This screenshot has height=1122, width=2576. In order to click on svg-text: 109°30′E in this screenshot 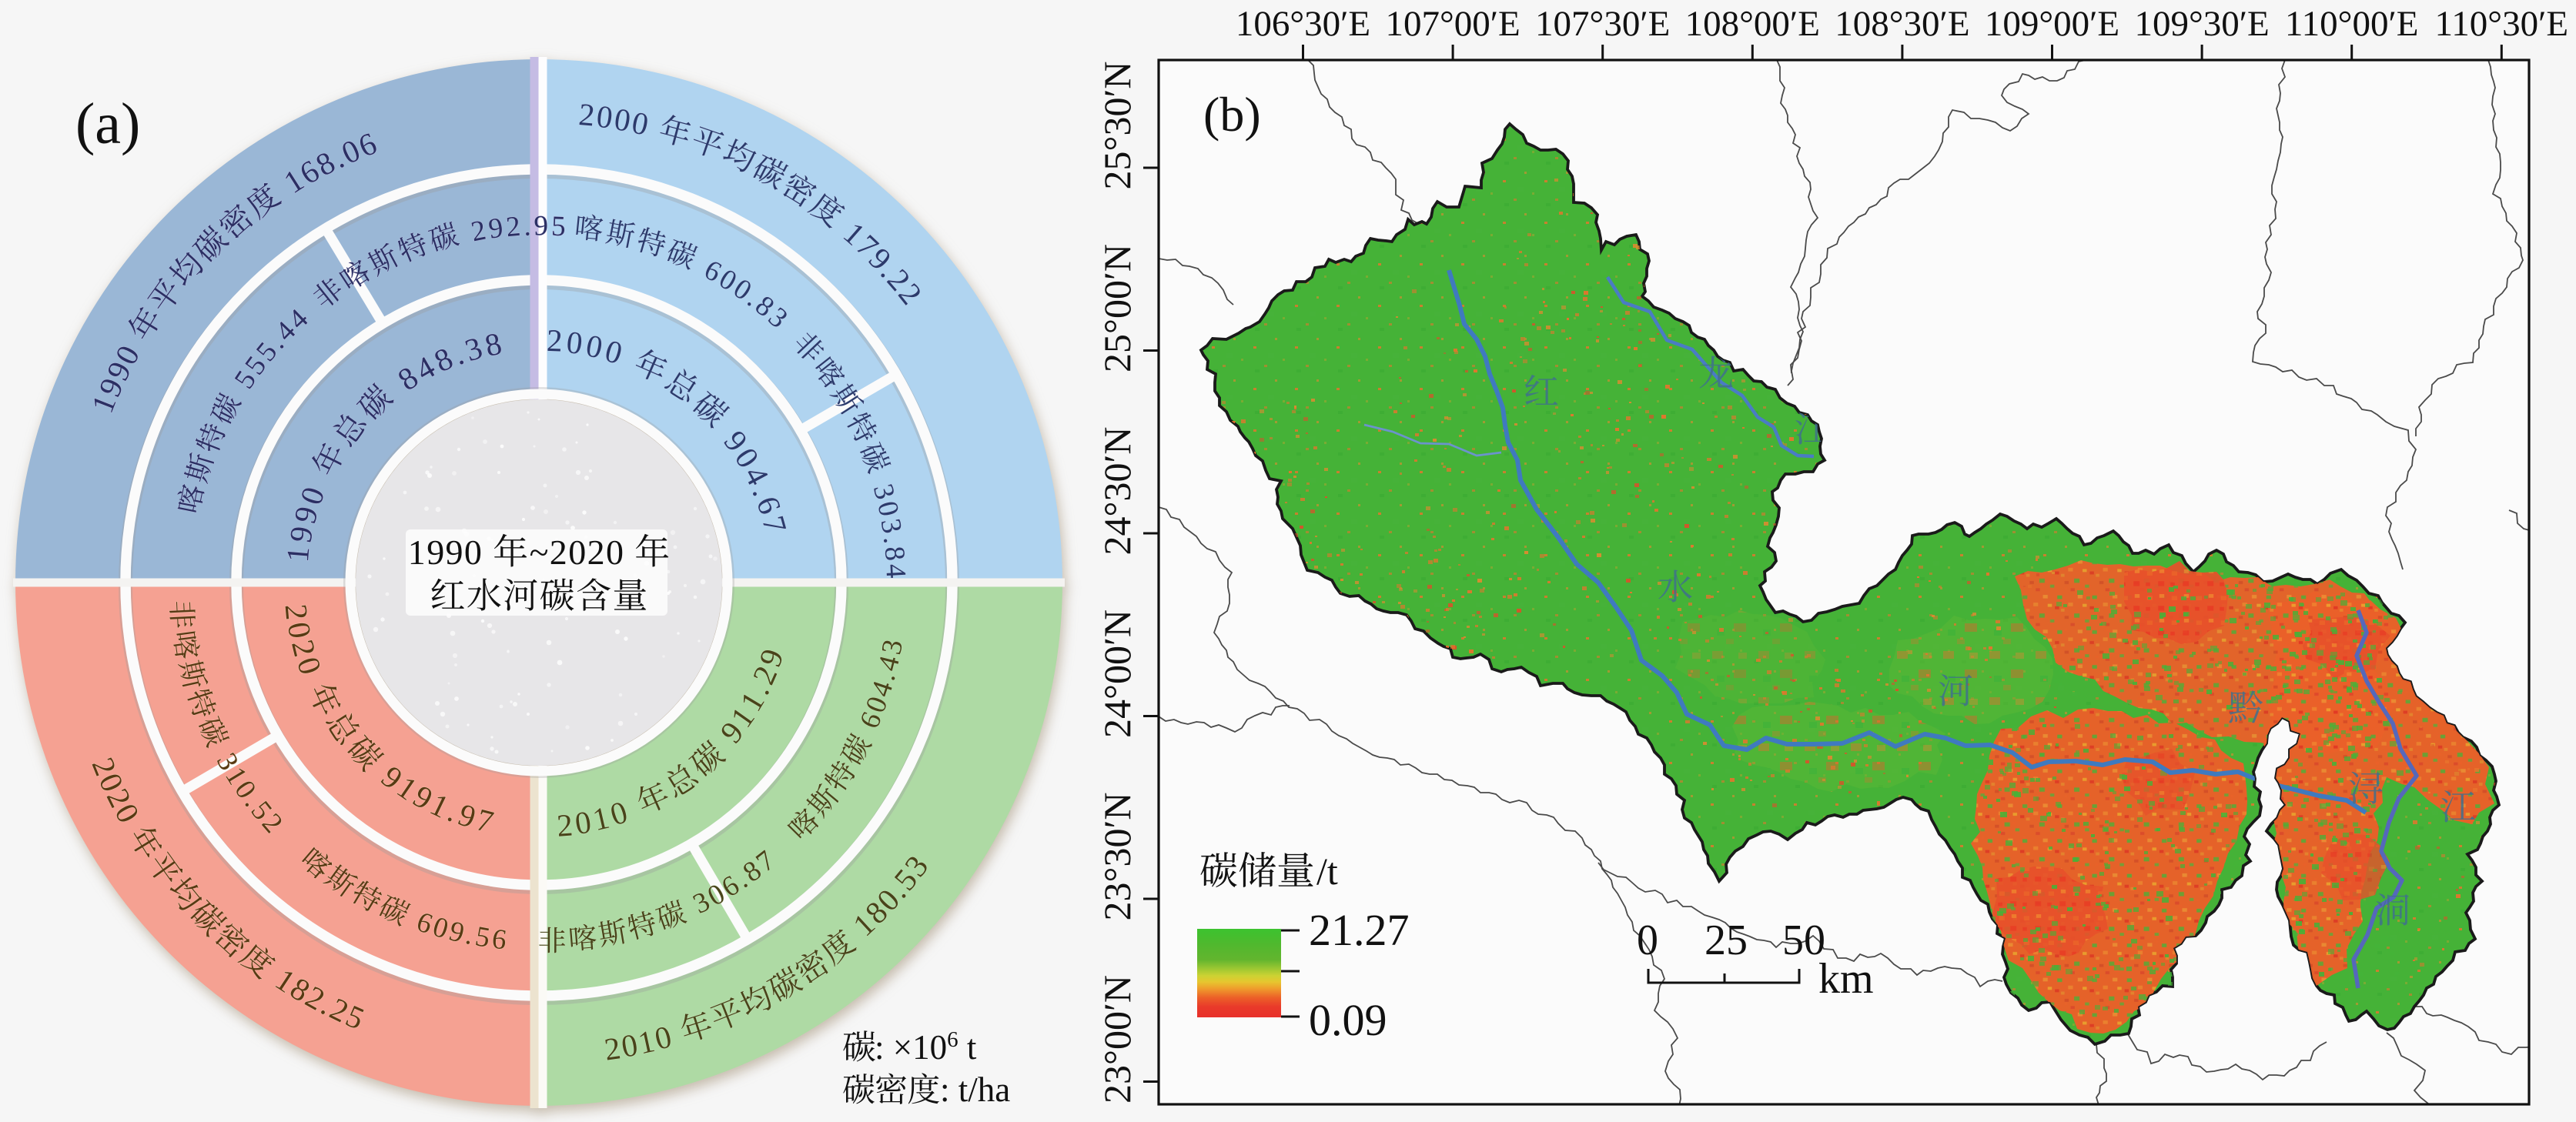, I will do `click(2201, 24)`.